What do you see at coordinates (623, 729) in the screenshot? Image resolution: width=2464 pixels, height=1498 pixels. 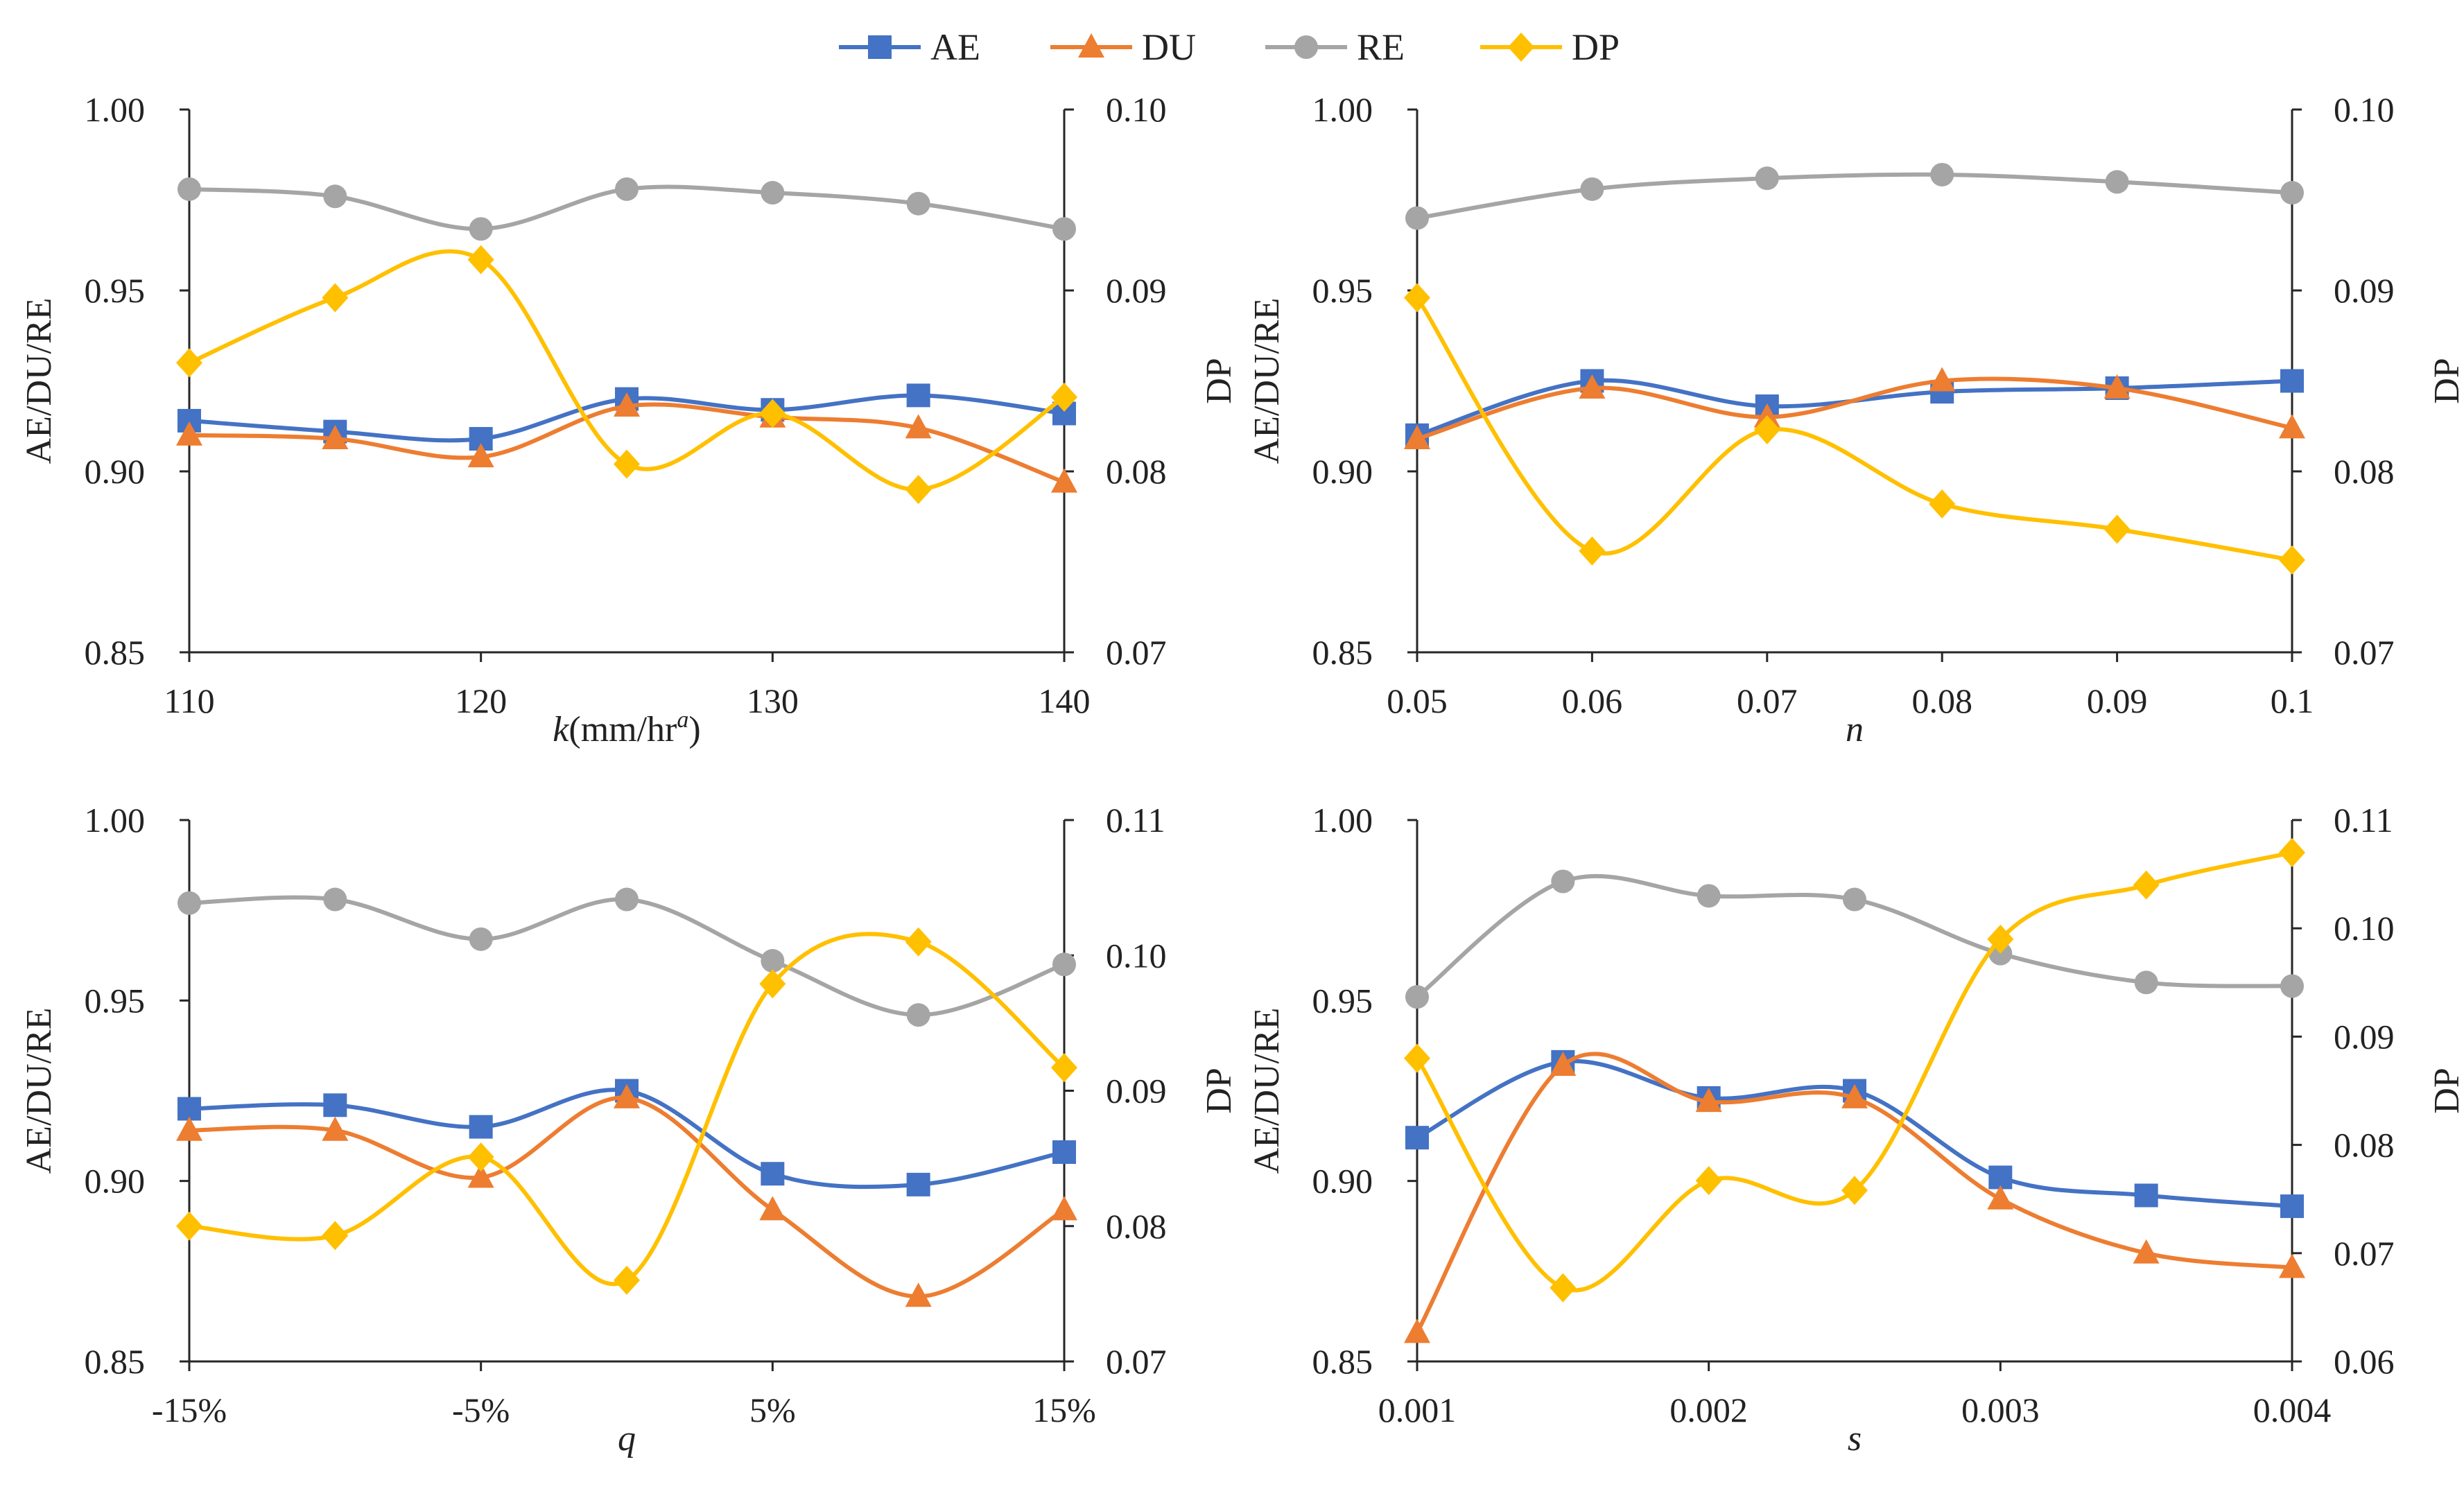 I see `x-axis-unit: (mm/hr` at bounding box center [623, 729].